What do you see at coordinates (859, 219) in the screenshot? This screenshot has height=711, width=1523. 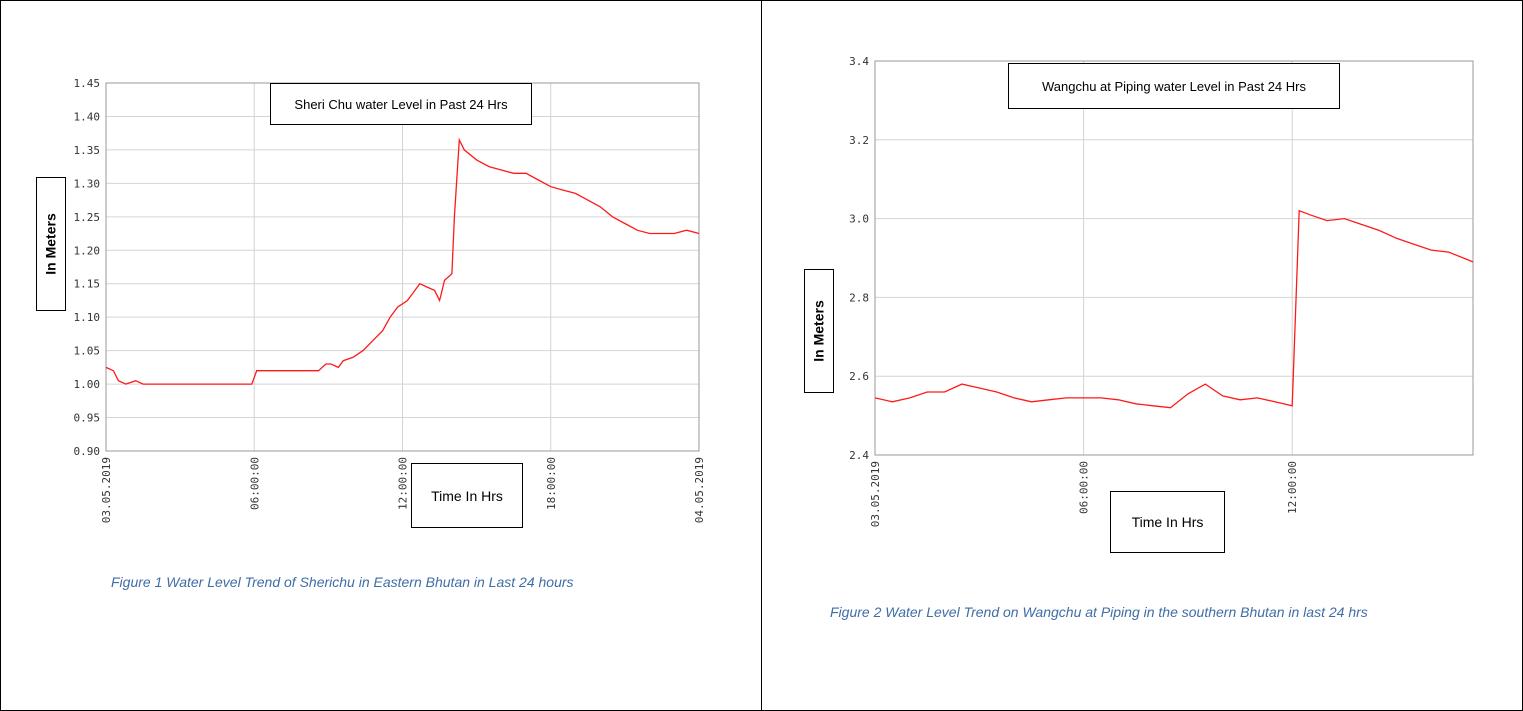 I see `y-tick-label: 3.0` at bounding box center [859, 219].